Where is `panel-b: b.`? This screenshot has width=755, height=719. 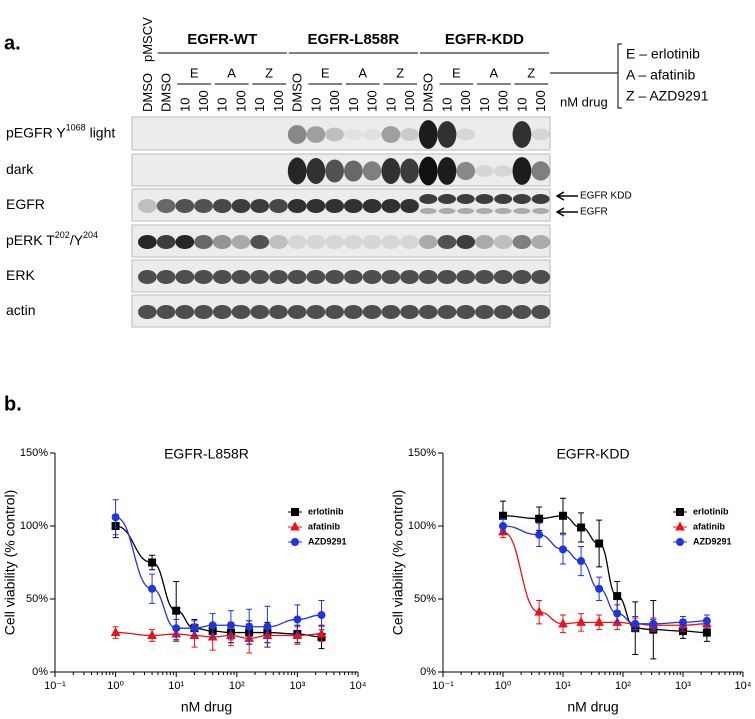
panel-b: b. is located at coordinates (13, 404).